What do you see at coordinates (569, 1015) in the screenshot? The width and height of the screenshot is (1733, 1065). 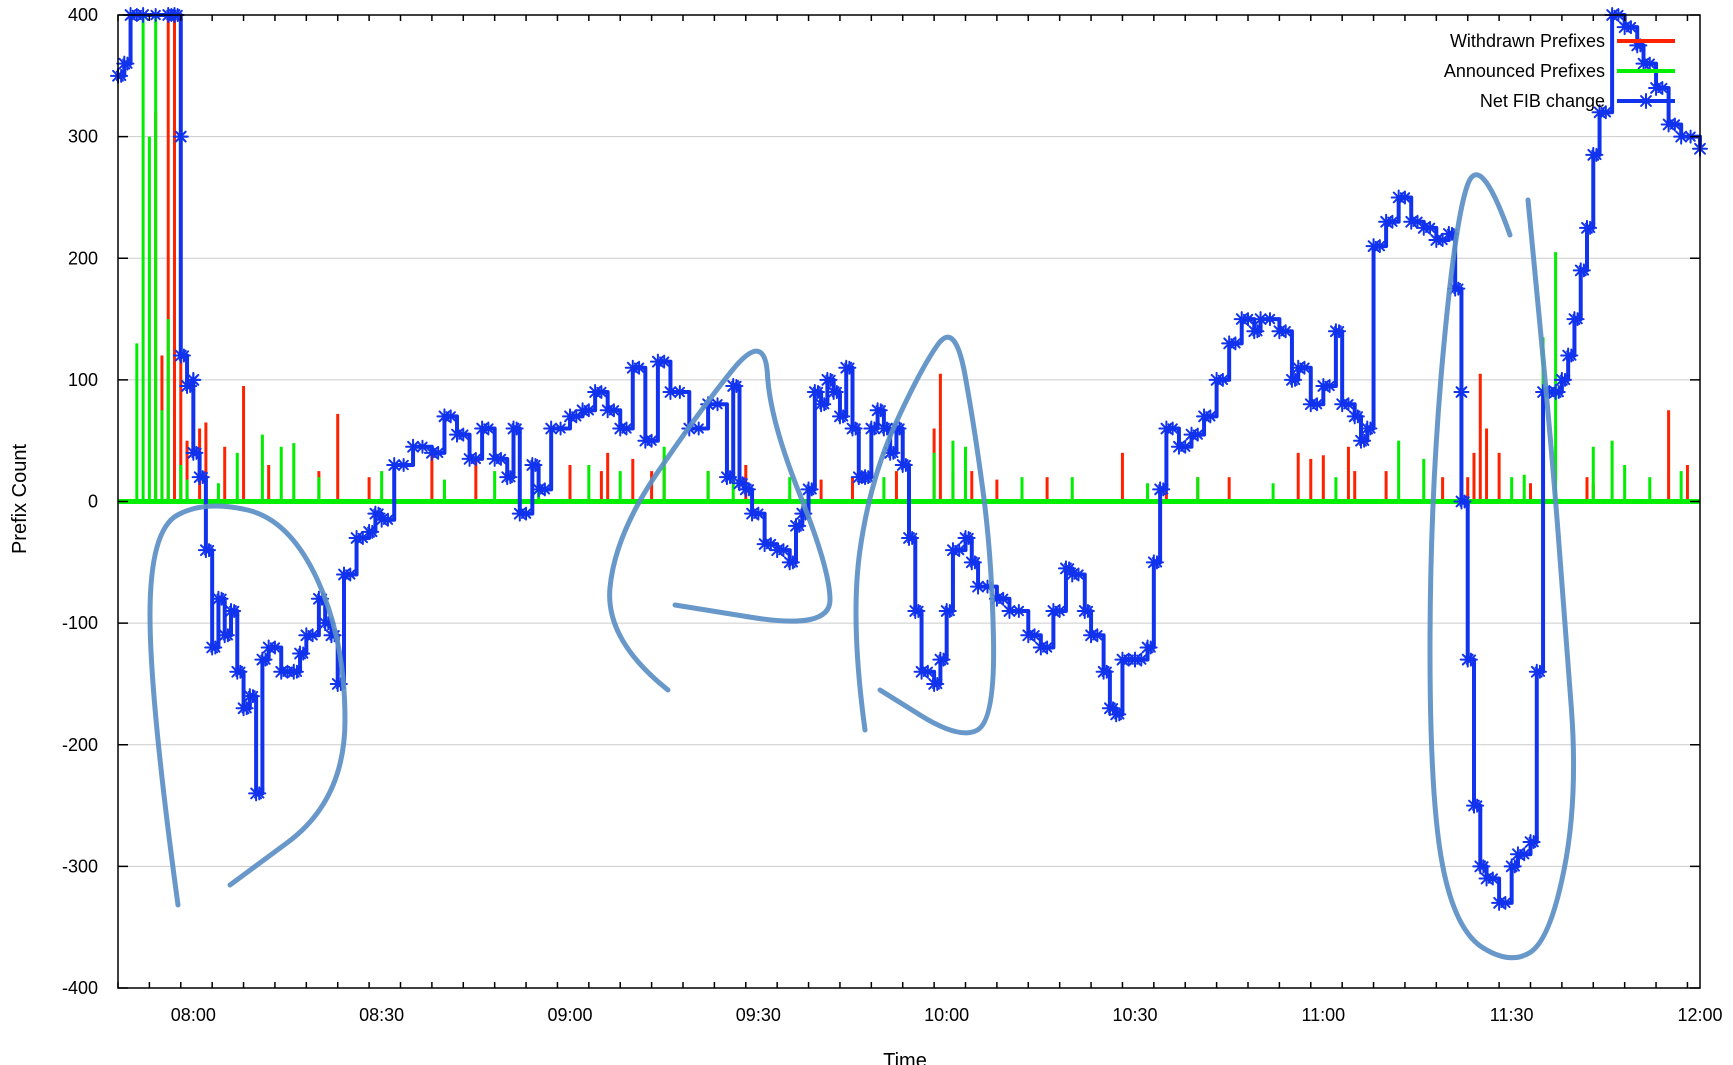 I see `x-tick-label: 09:00` at bounding box center [569, 1015].